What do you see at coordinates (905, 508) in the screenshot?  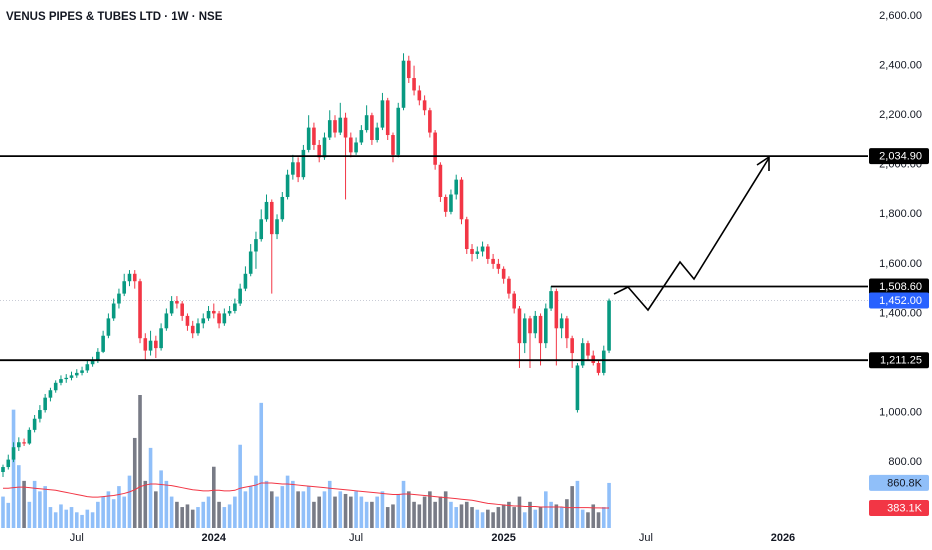 I see `volume-ma-label: 383.1K` at bounding box center [905, 508].